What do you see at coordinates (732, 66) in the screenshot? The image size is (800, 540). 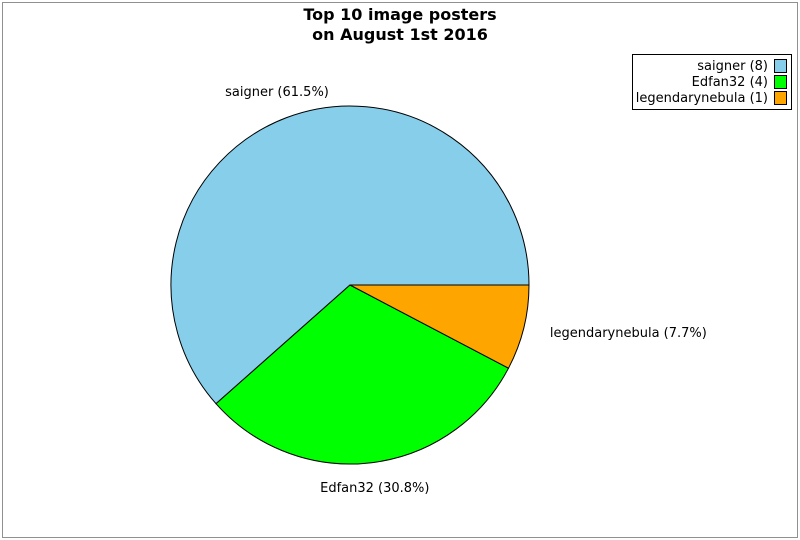 I see `legend-label-saigner: saigner (8)` at bounding box center [732, 66].